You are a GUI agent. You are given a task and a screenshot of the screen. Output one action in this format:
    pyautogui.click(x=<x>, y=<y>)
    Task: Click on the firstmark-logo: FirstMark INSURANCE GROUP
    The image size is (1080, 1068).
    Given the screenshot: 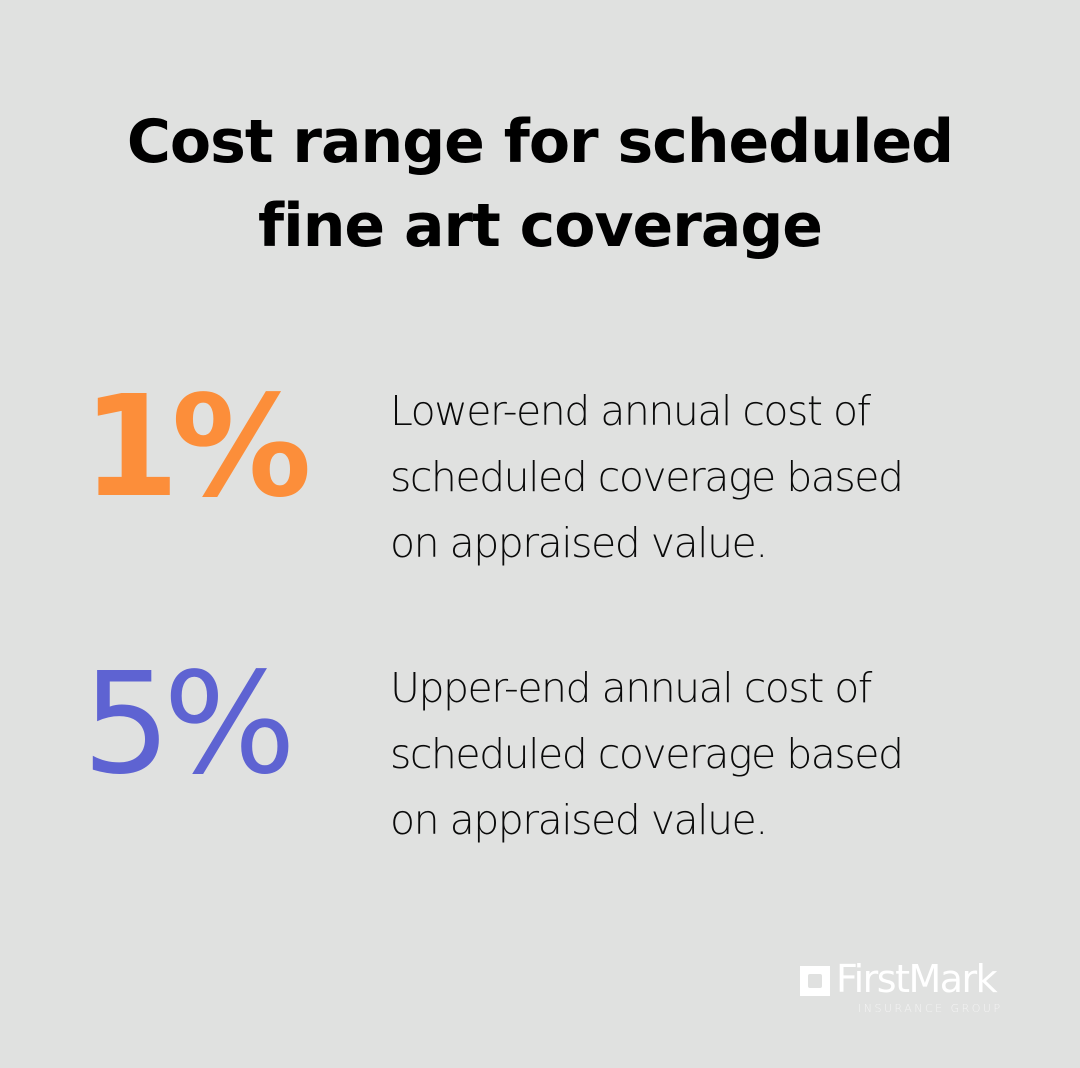 What is the action you would take?
    pyautogui.click(x=917, y=989)
    